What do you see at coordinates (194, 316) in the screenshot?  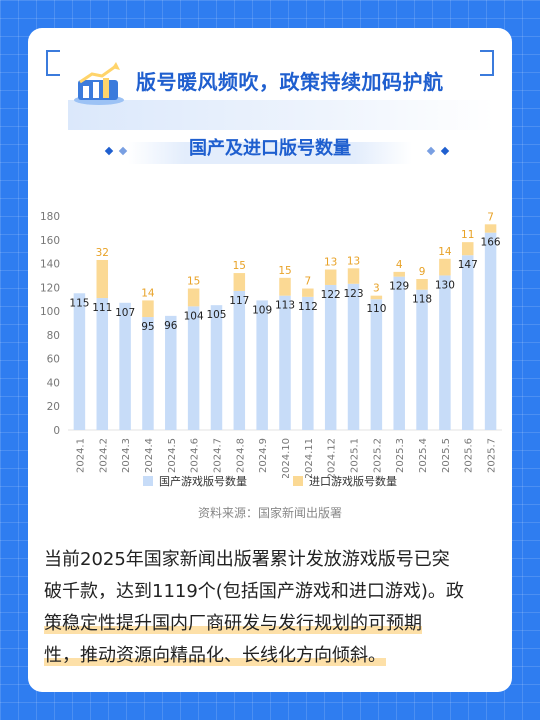 I see `data-label-domestic: 104` at bounding box center [194, 316].